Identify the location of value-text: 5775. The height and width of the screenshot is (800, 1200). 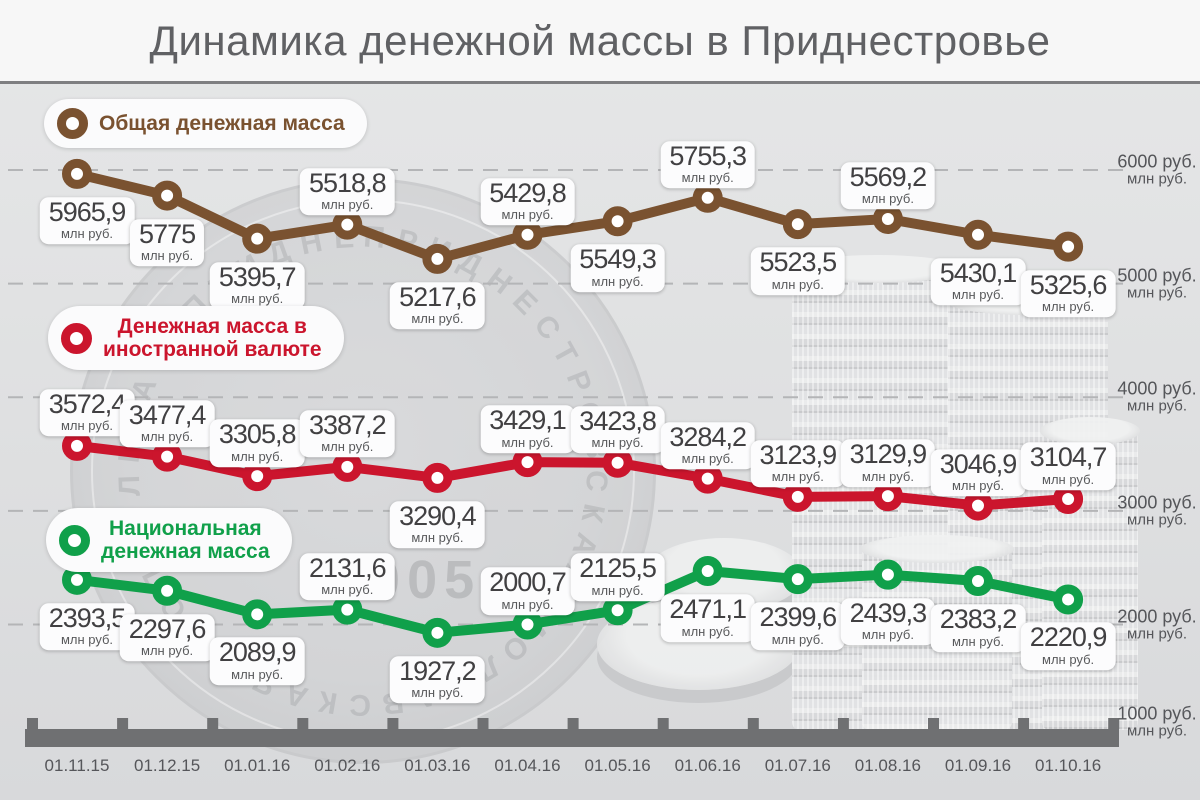
(167, 233).